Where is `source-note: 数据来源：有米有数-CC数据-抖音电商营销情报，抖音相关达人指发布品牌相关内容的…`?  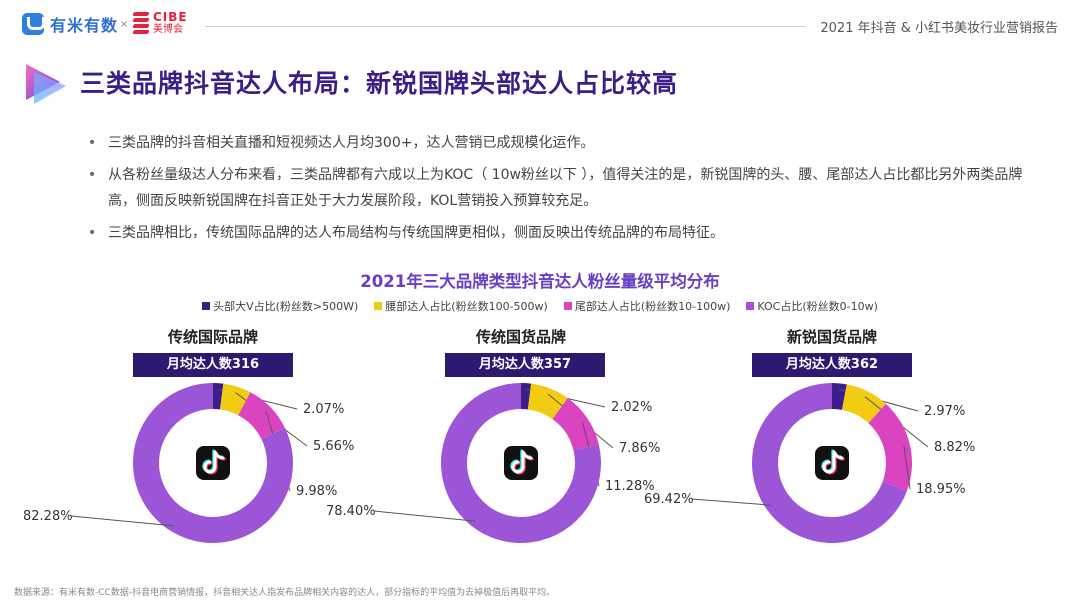 source-note: 数据来源：有米有数-CC数据-抖音电商营销情报，抖音相关达人指发布品牌相关内容的… is located at coordinates (285, 593).